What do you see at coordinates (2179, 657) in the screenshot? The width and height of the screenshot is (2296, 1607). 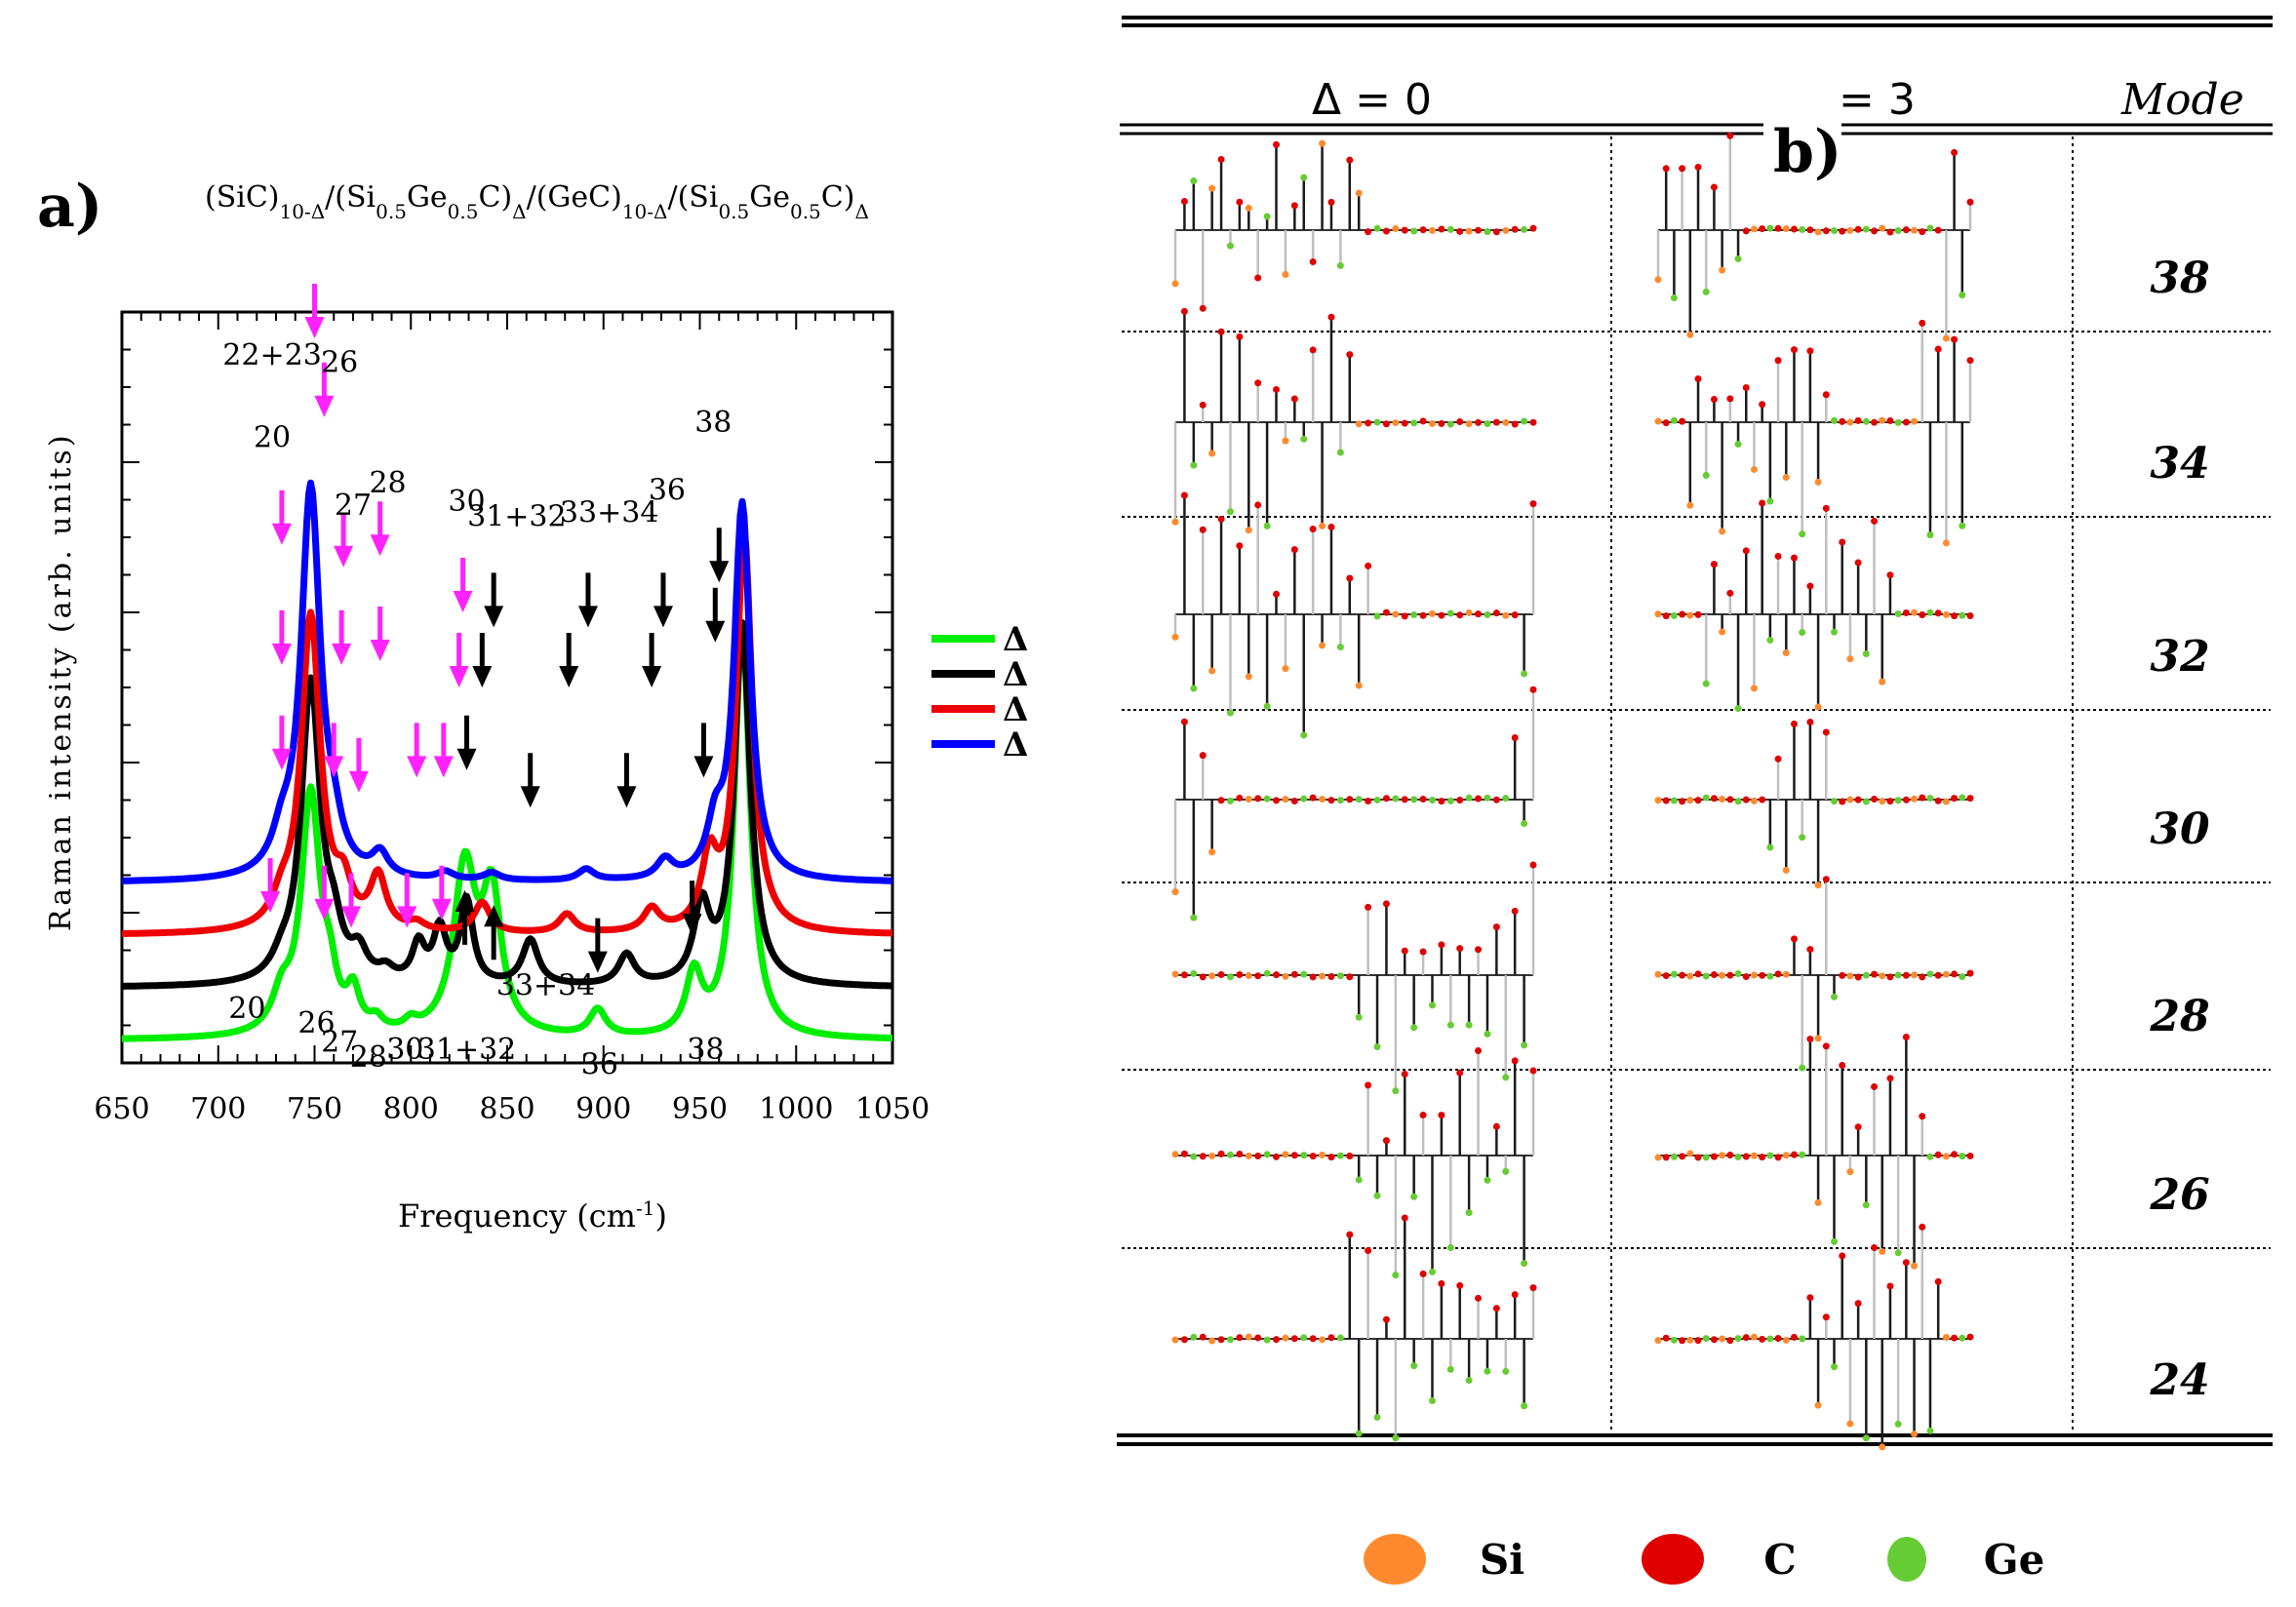 I see `mode-label: 32` at bounding box center [2179, 657].